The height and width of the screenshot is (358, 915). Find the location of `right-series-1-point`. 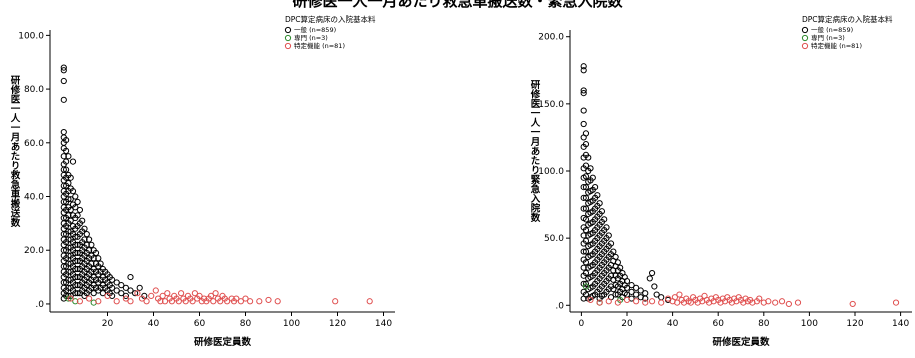

right-series-1-point is located at coordinates (586, 286).